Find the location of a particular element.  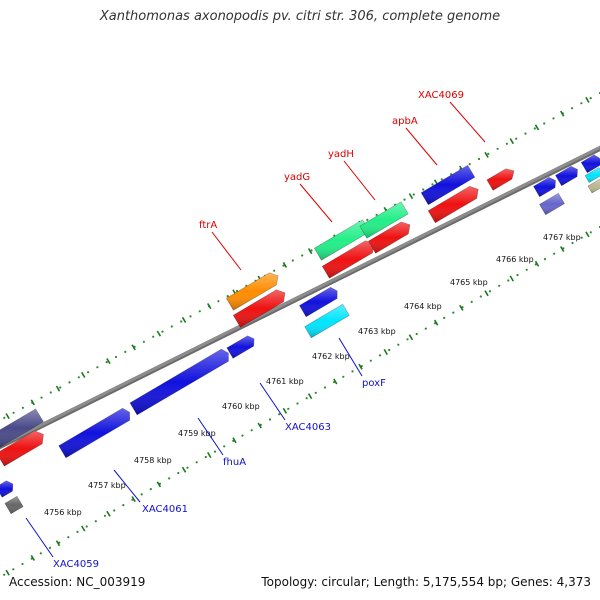

gene-label-text: XAC4063 is located at coordinates (308, 427).